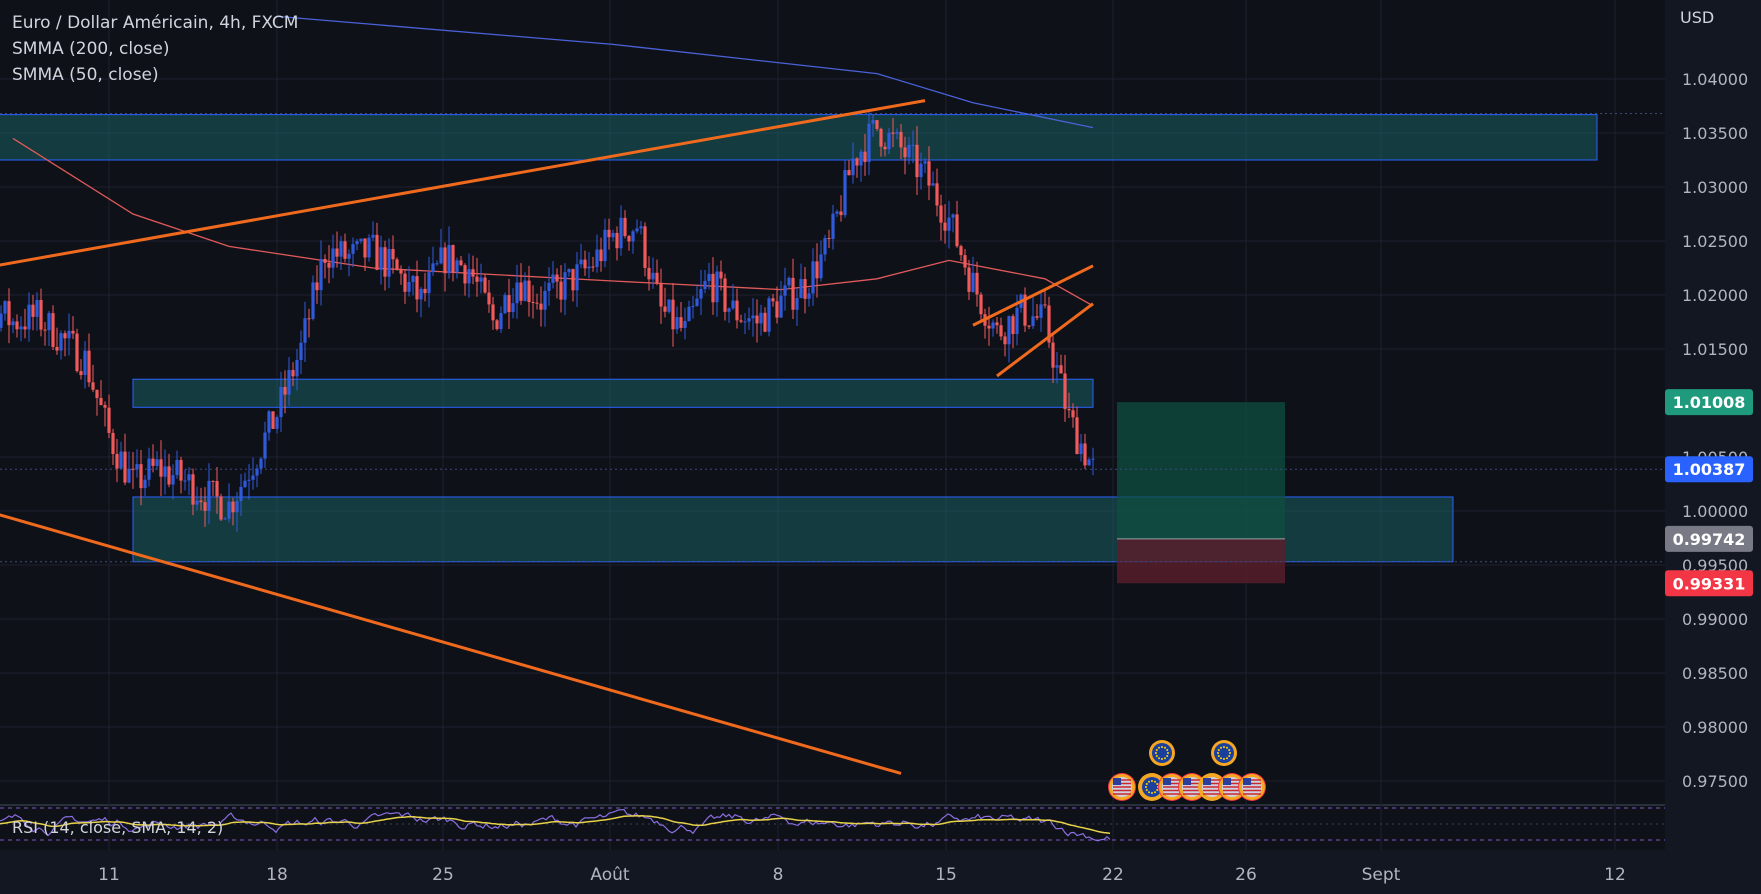  What do you see at coordinates (610, 875) in the screenshot?
I see `date-tick-label: Août` at bounding box center [610, 875].